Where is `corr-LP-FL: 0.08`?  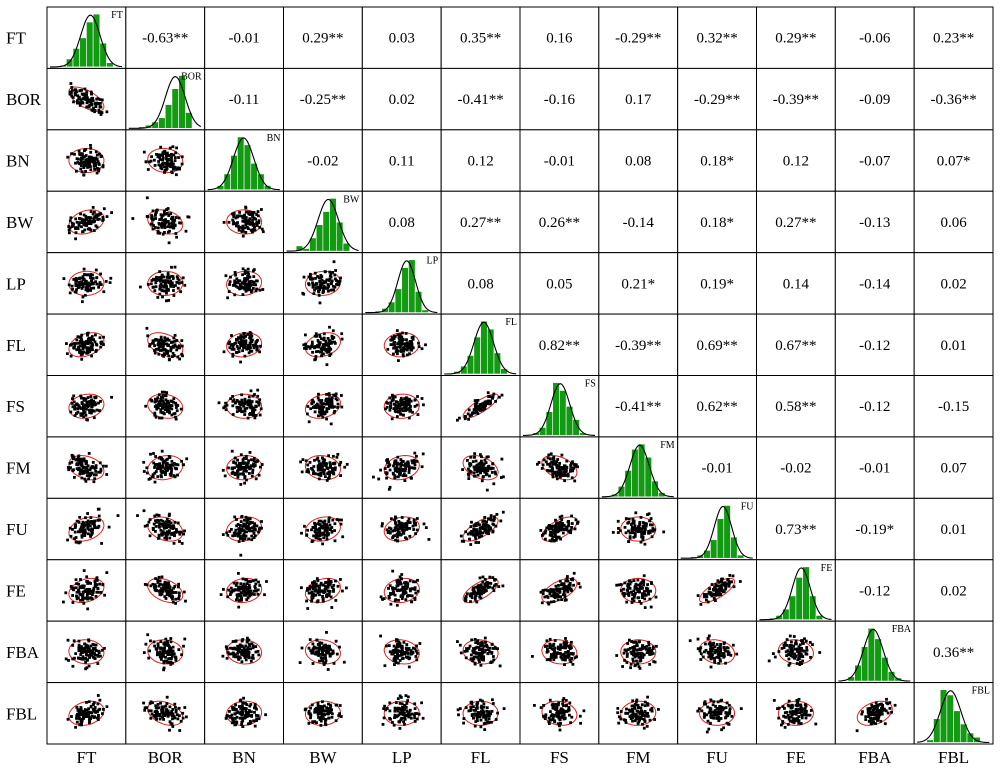
corr-LP-FL: 0.08 is located at coordinates (480, 284).